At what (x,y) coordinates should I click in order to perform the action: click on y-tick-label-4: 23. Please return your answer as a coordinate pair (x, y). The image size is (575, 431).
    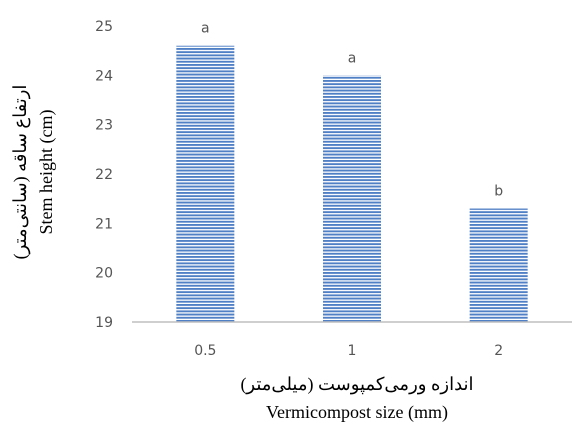
    Looking at the image, I should click on (104, 126).